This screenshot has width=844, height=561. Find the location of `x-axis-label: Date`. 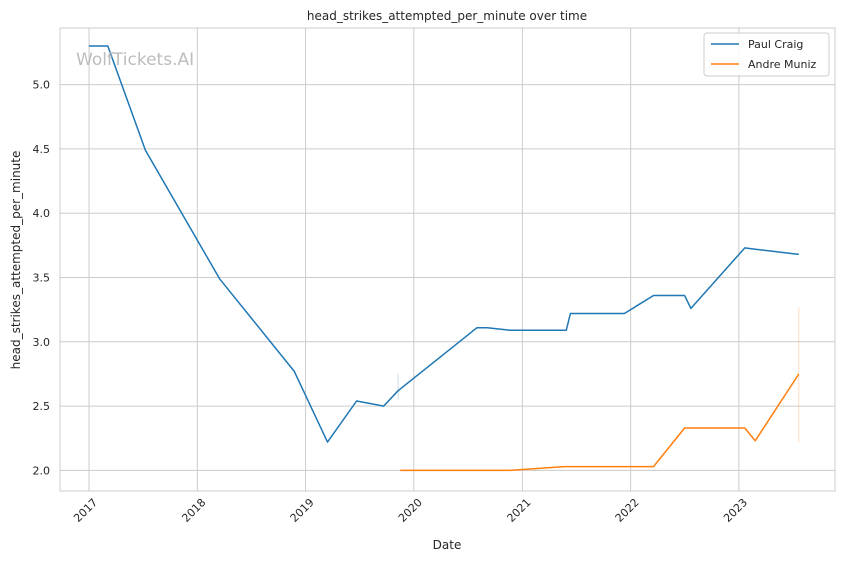

x-axis-label: Date is located at coordinates (447, 545).